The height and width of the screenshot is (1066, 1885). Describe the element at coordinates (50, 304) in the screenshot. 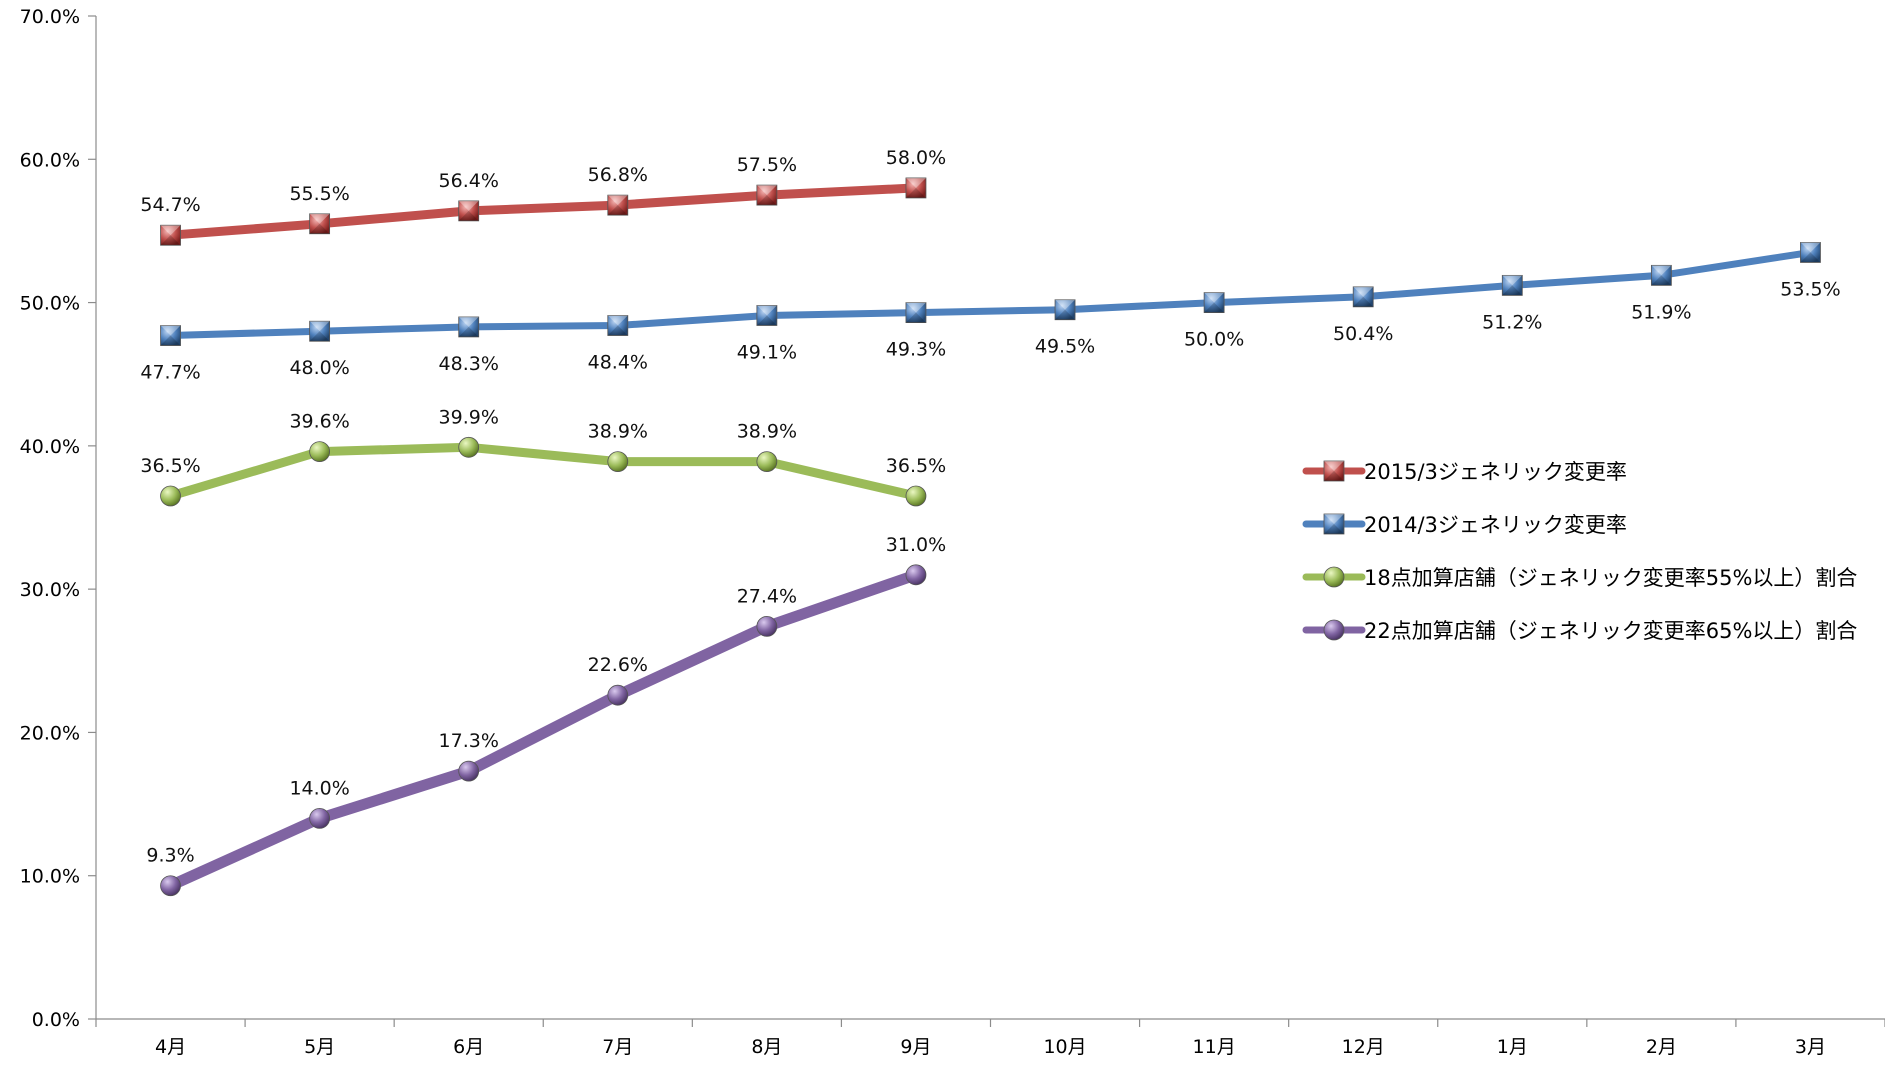

I see `y-tick-label: 50.0%` at that location.